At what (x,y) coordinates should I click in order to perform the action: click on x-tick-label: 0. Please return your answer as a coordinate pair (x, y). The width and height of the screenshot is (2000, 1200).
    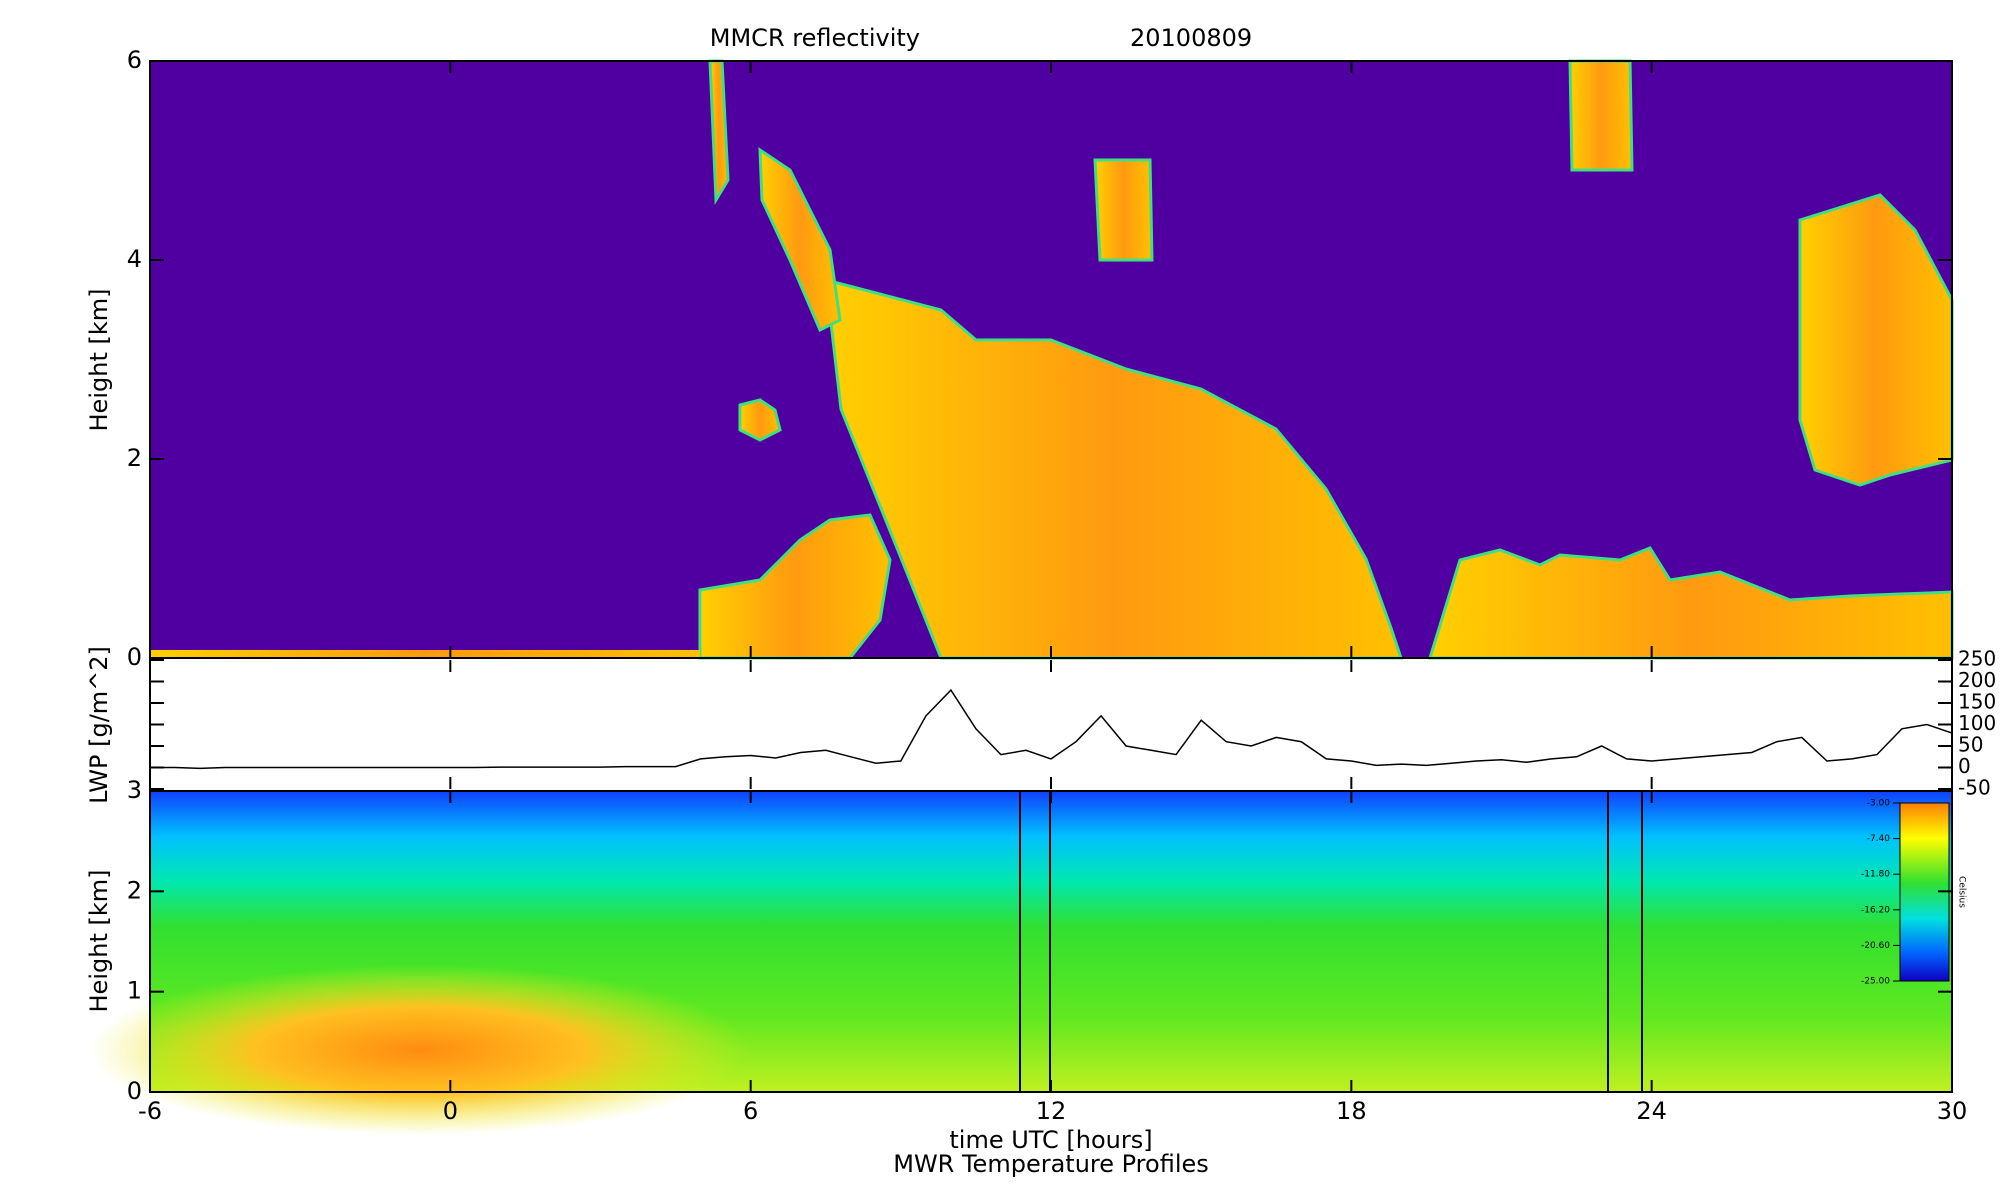
    Looking at the image, I should click on (450, 1111).